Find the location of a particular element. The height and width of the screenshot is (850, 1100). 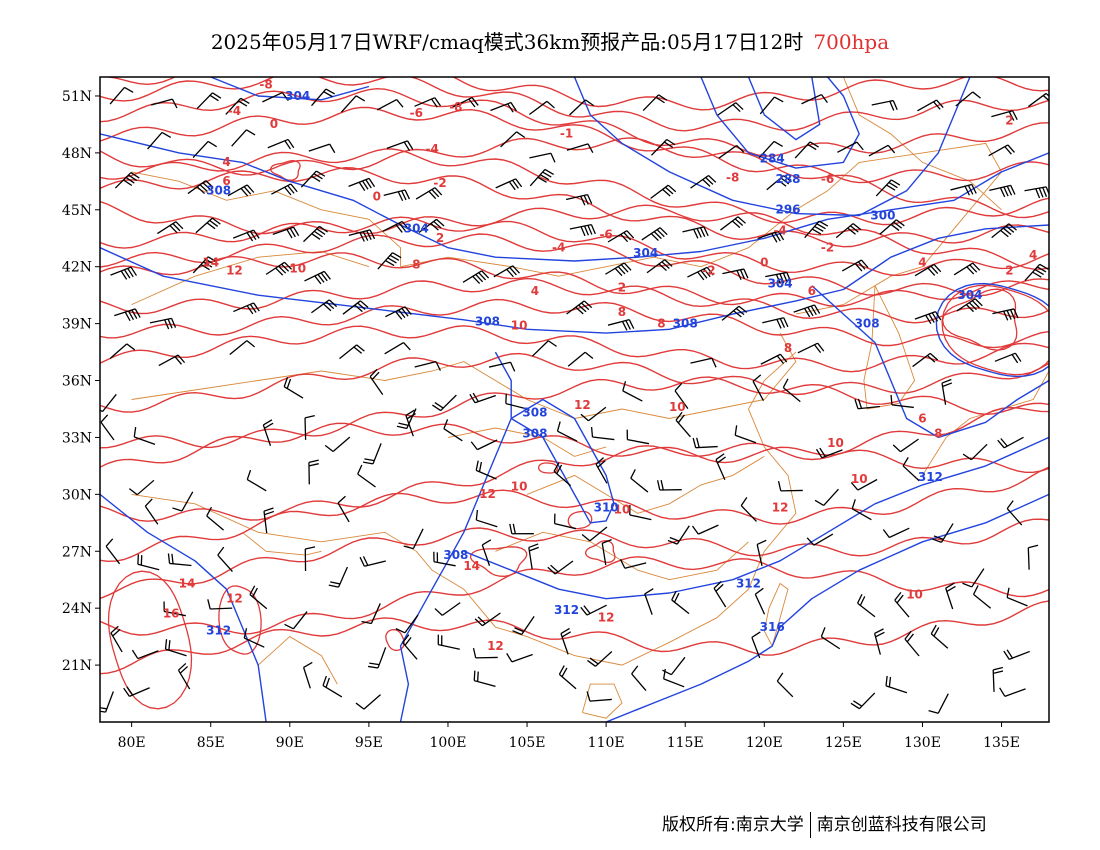

lat-label: 48N is located at coordinates (77, 154).